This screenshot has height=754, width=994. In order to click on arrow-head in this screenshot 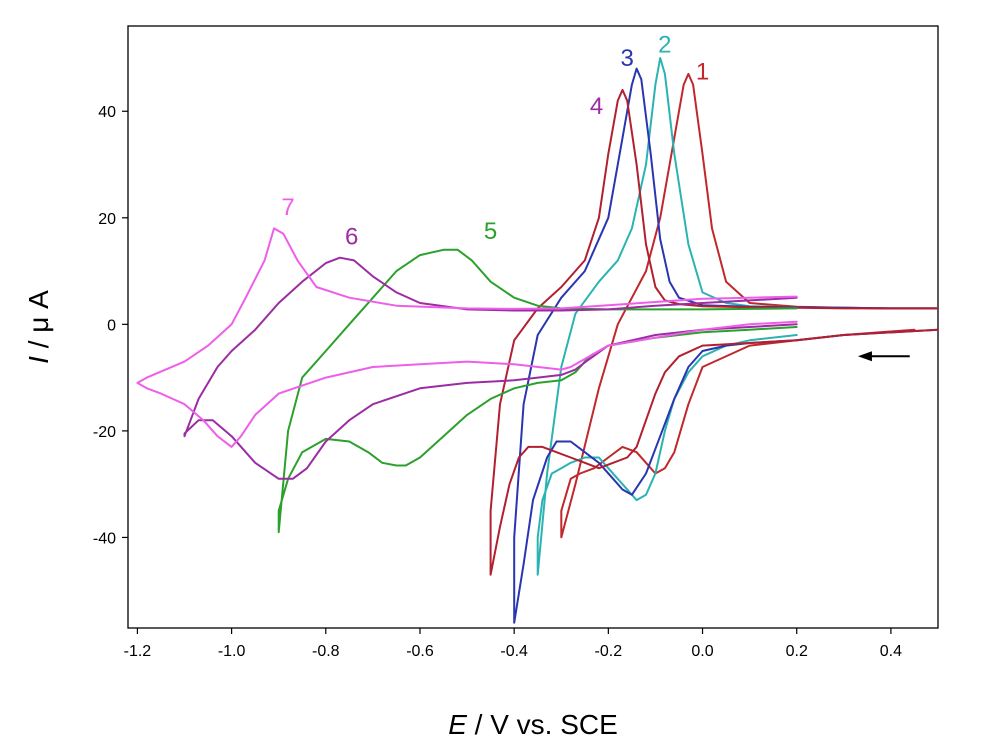, I will do `click(864, 356)`.